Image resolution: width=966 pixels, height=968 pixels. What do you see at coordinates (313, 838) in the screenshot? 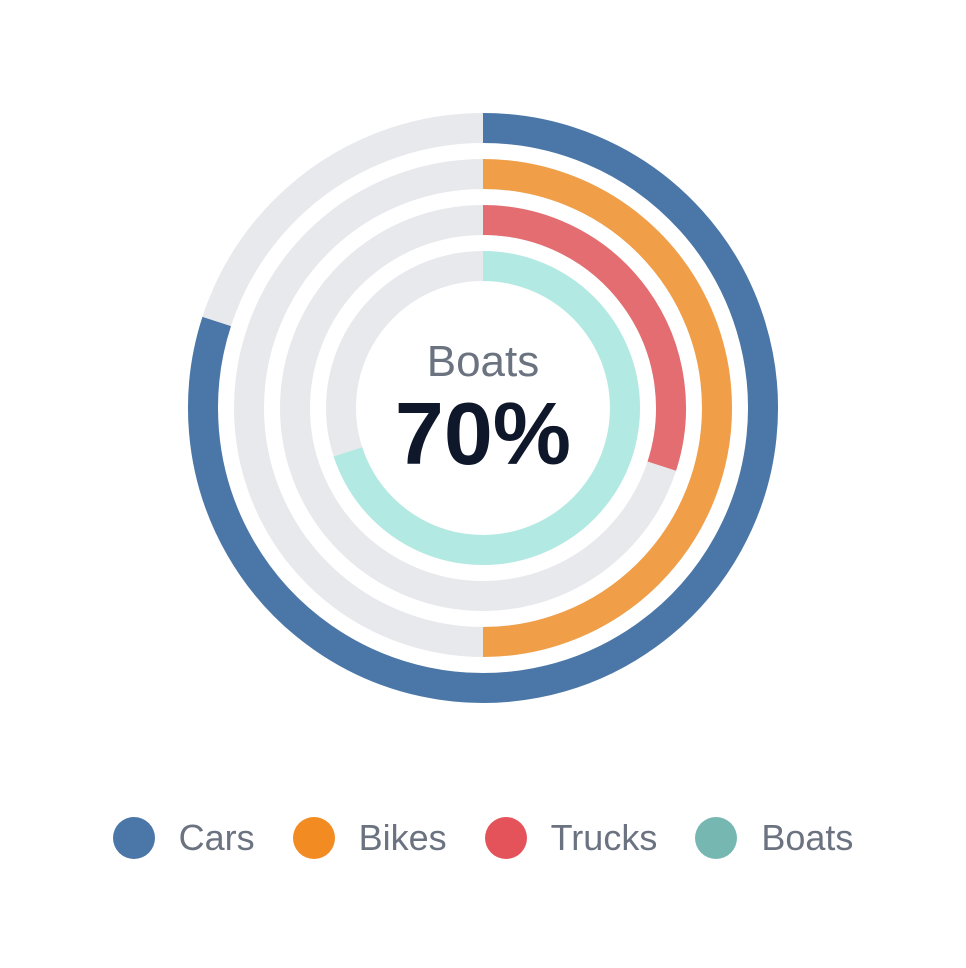
I see `legend-marker-bikes` at bounding box center [313, 838].